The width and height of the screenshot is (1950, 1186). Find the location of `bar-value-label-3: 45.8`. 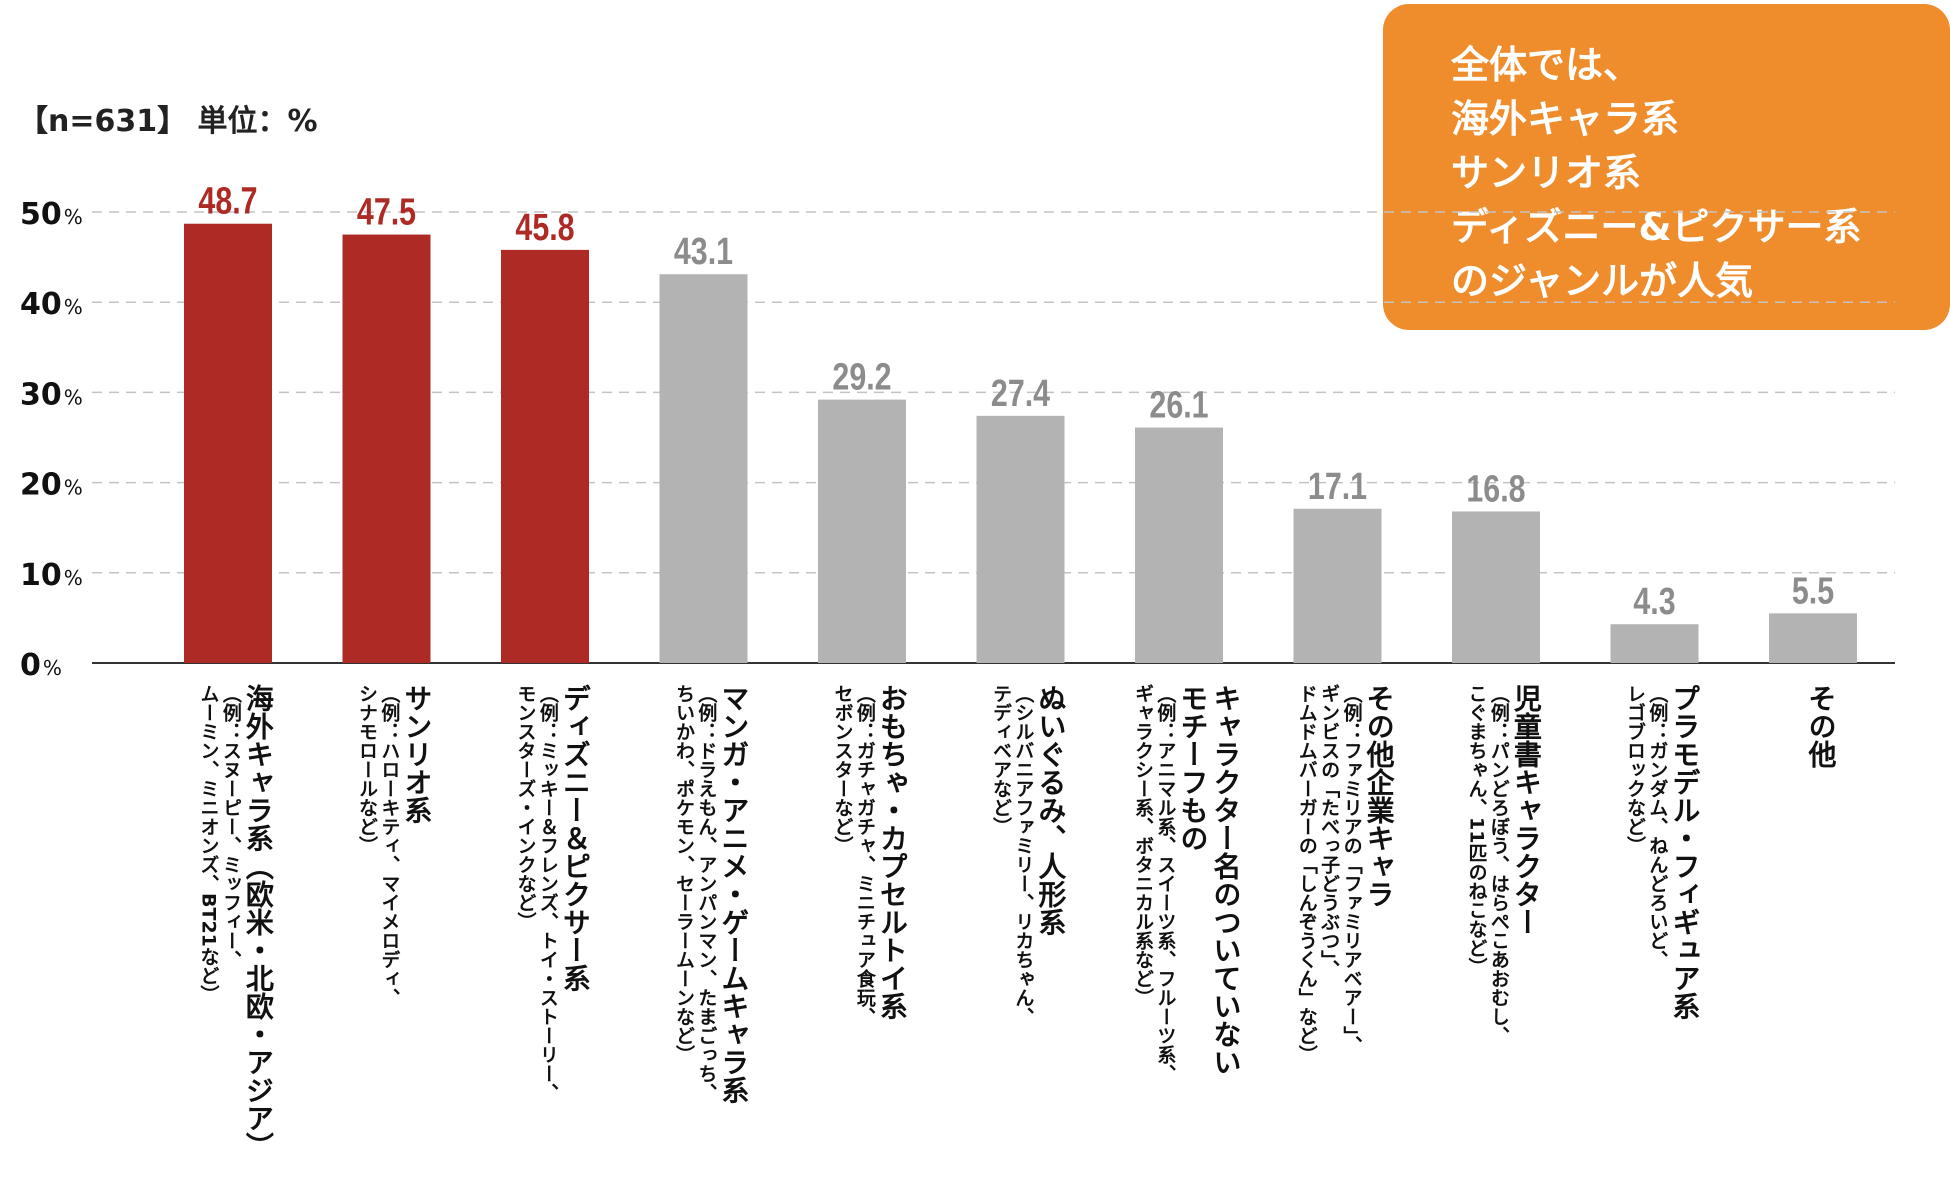

bar-value-label-3: 45.8 is located at coordinates (544, 228).